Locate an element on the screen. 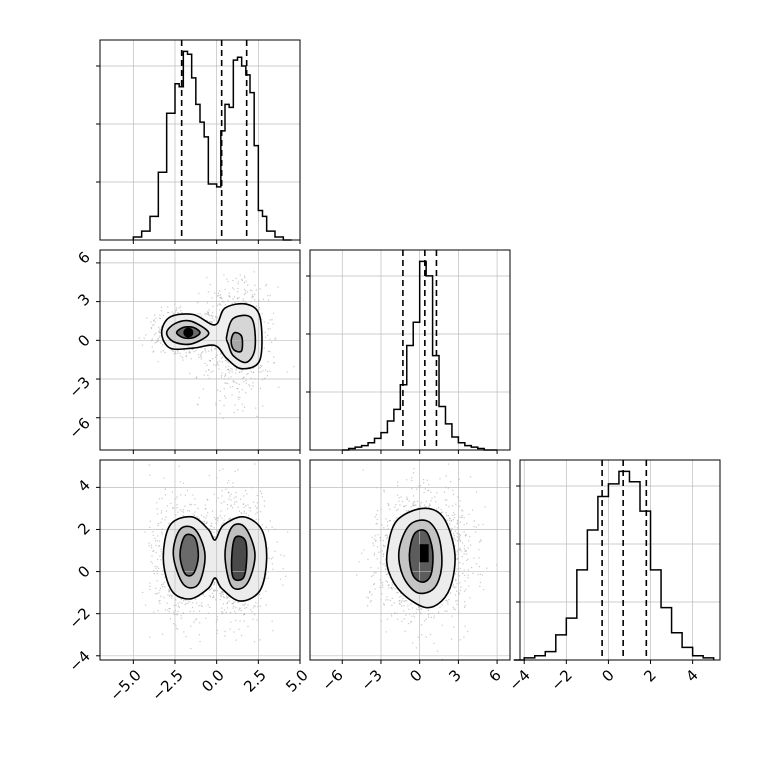 Image resolution: width=760 pixels, height=760 pixels. x2-tick-label: 2 is located at coordinates (649, 675).